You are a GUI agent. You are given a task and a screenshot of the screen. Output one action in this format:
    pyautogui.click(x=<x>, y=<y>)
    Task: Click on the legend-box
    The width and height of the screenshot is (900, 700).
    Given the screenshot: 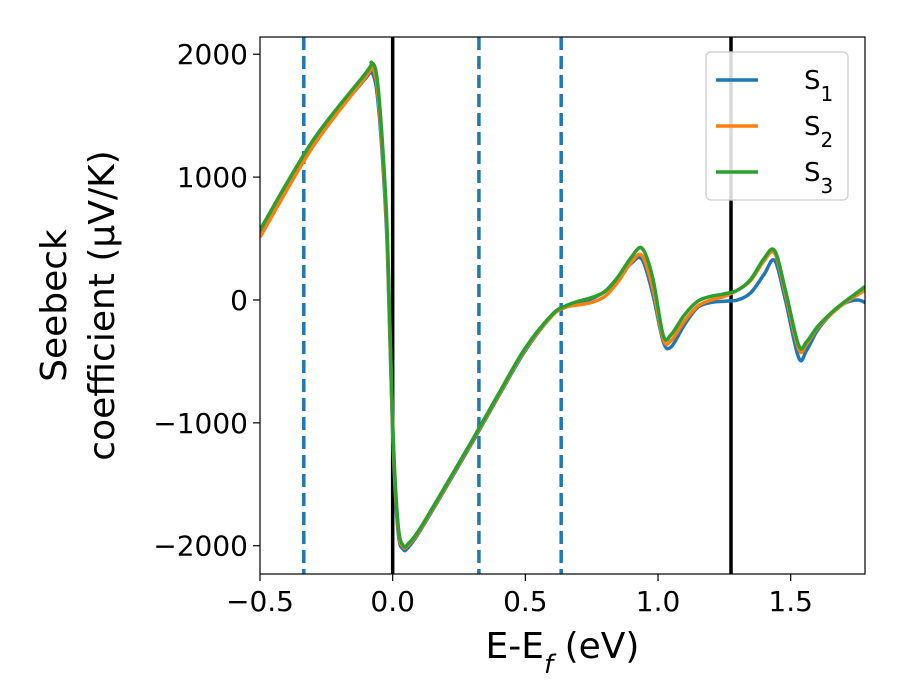 What is the action you would take?
    pyautogui.click(x=777, y=126)
    